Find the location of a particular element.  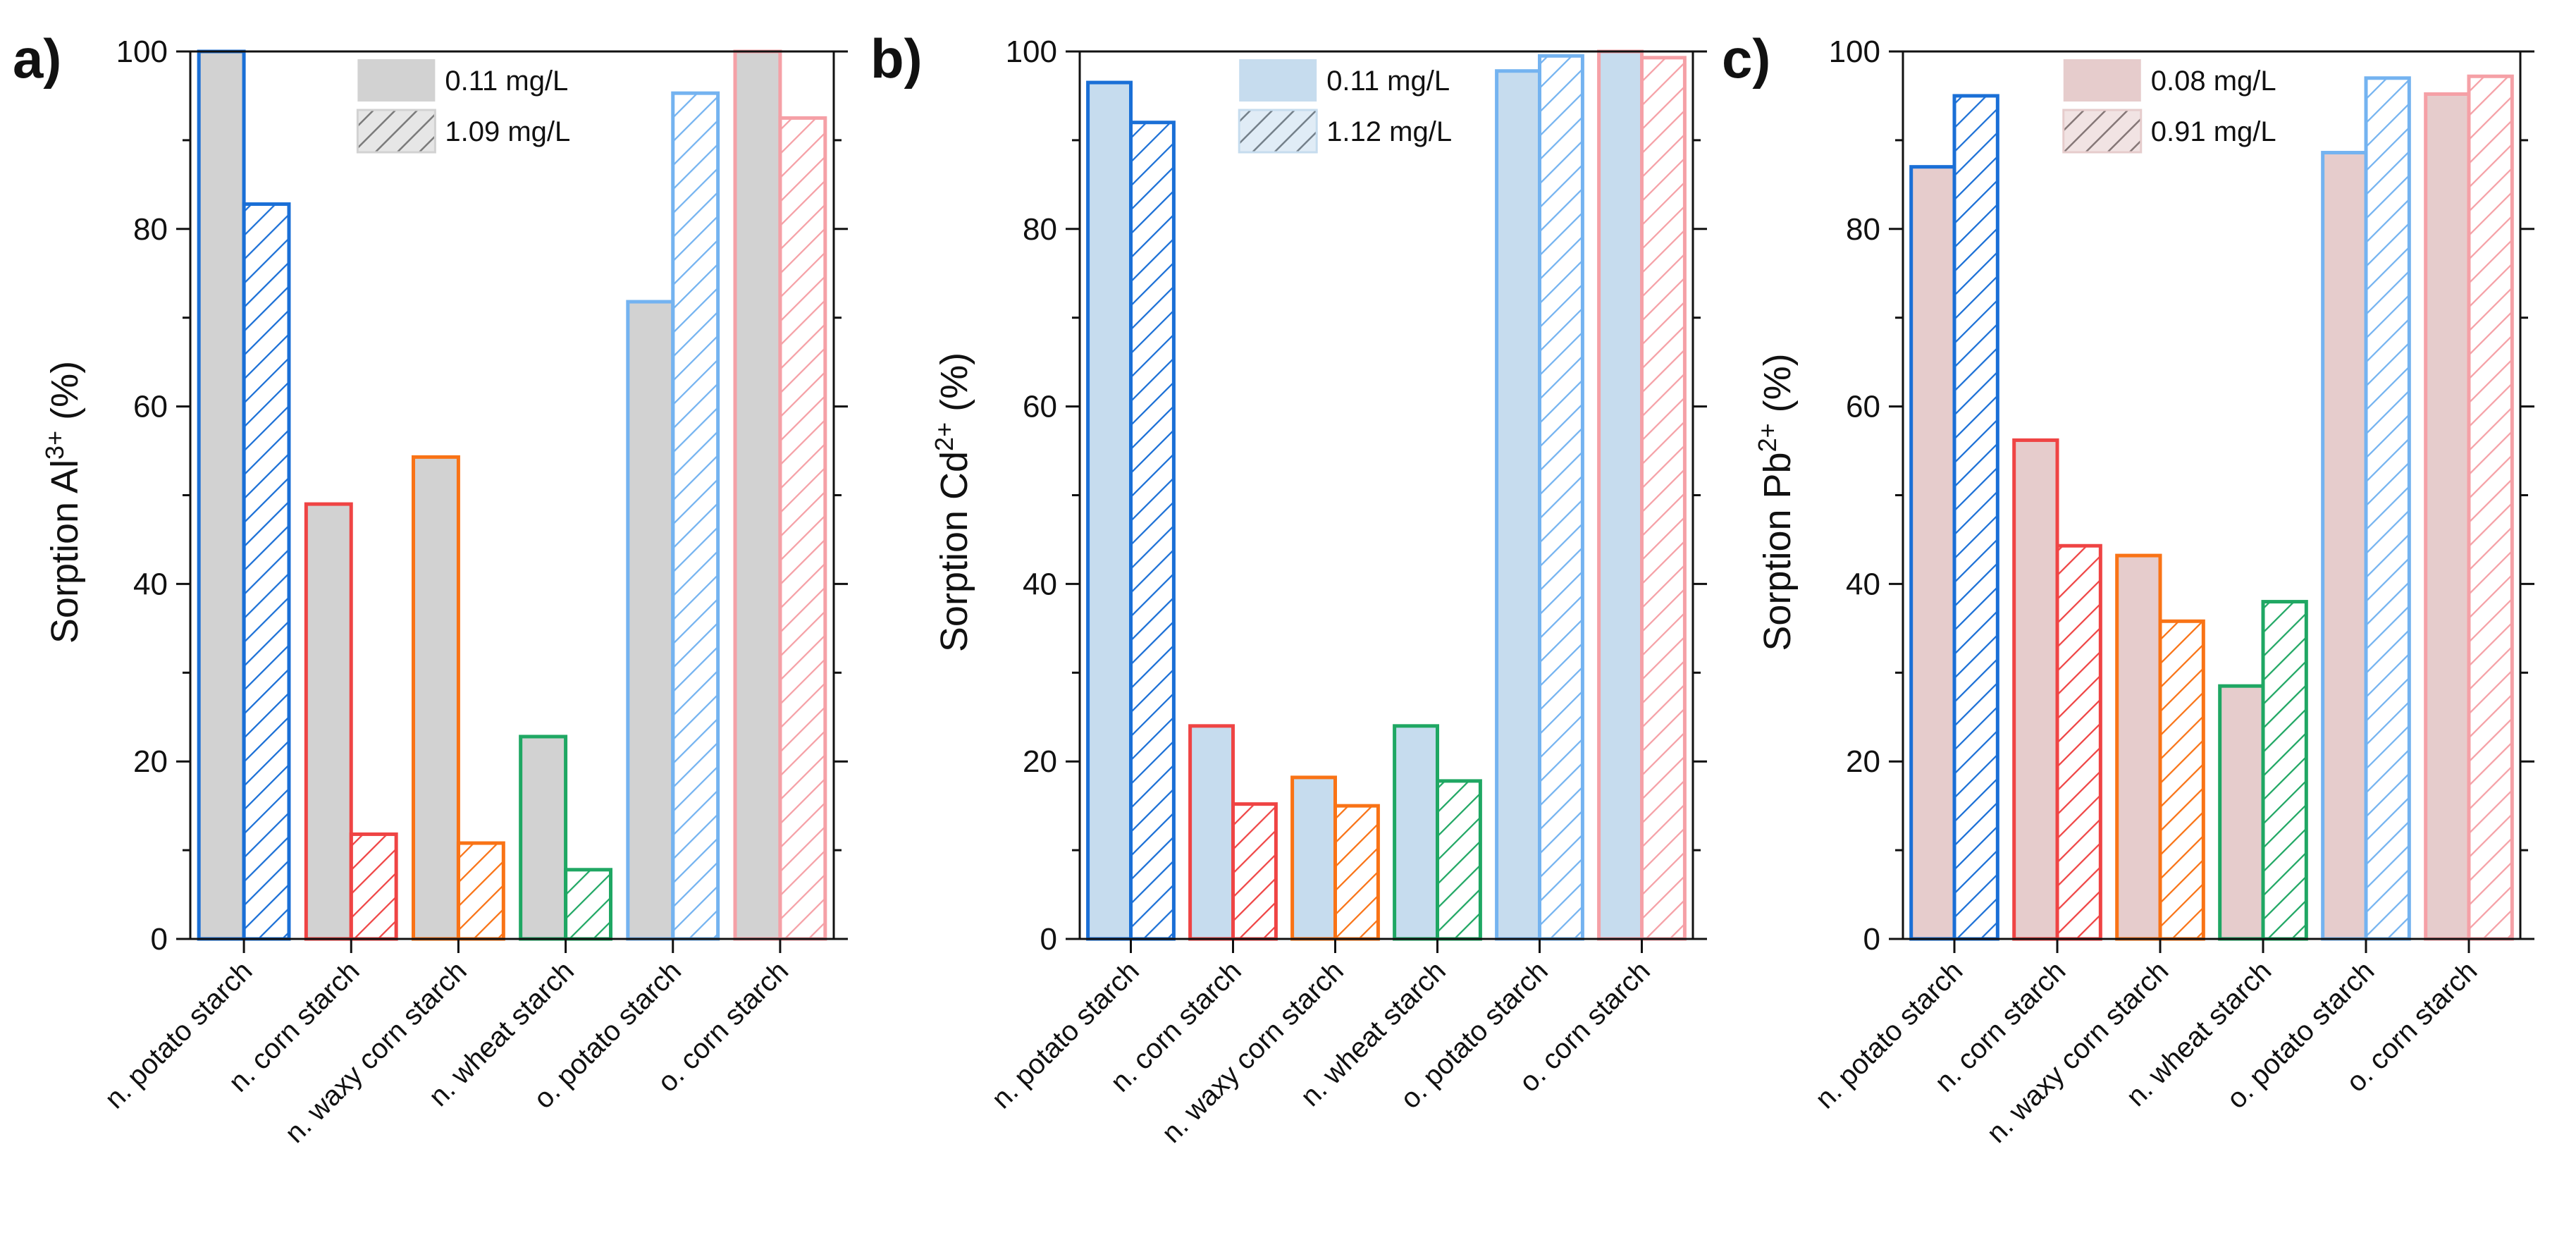

y-axis-title: Sorption Al3+ (%) is located at coordinates (63, 502).